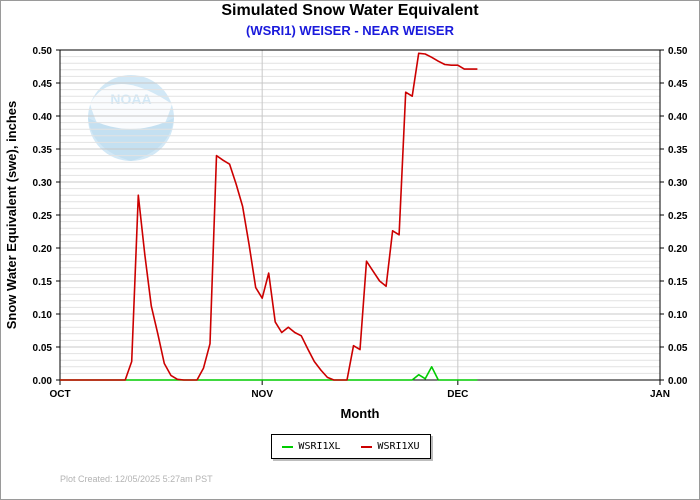 The width and height of the screenshot is (700, 500). I want to click on y-axis-label: Snow Water Equivalent (swe), inches, so click(11, 215).